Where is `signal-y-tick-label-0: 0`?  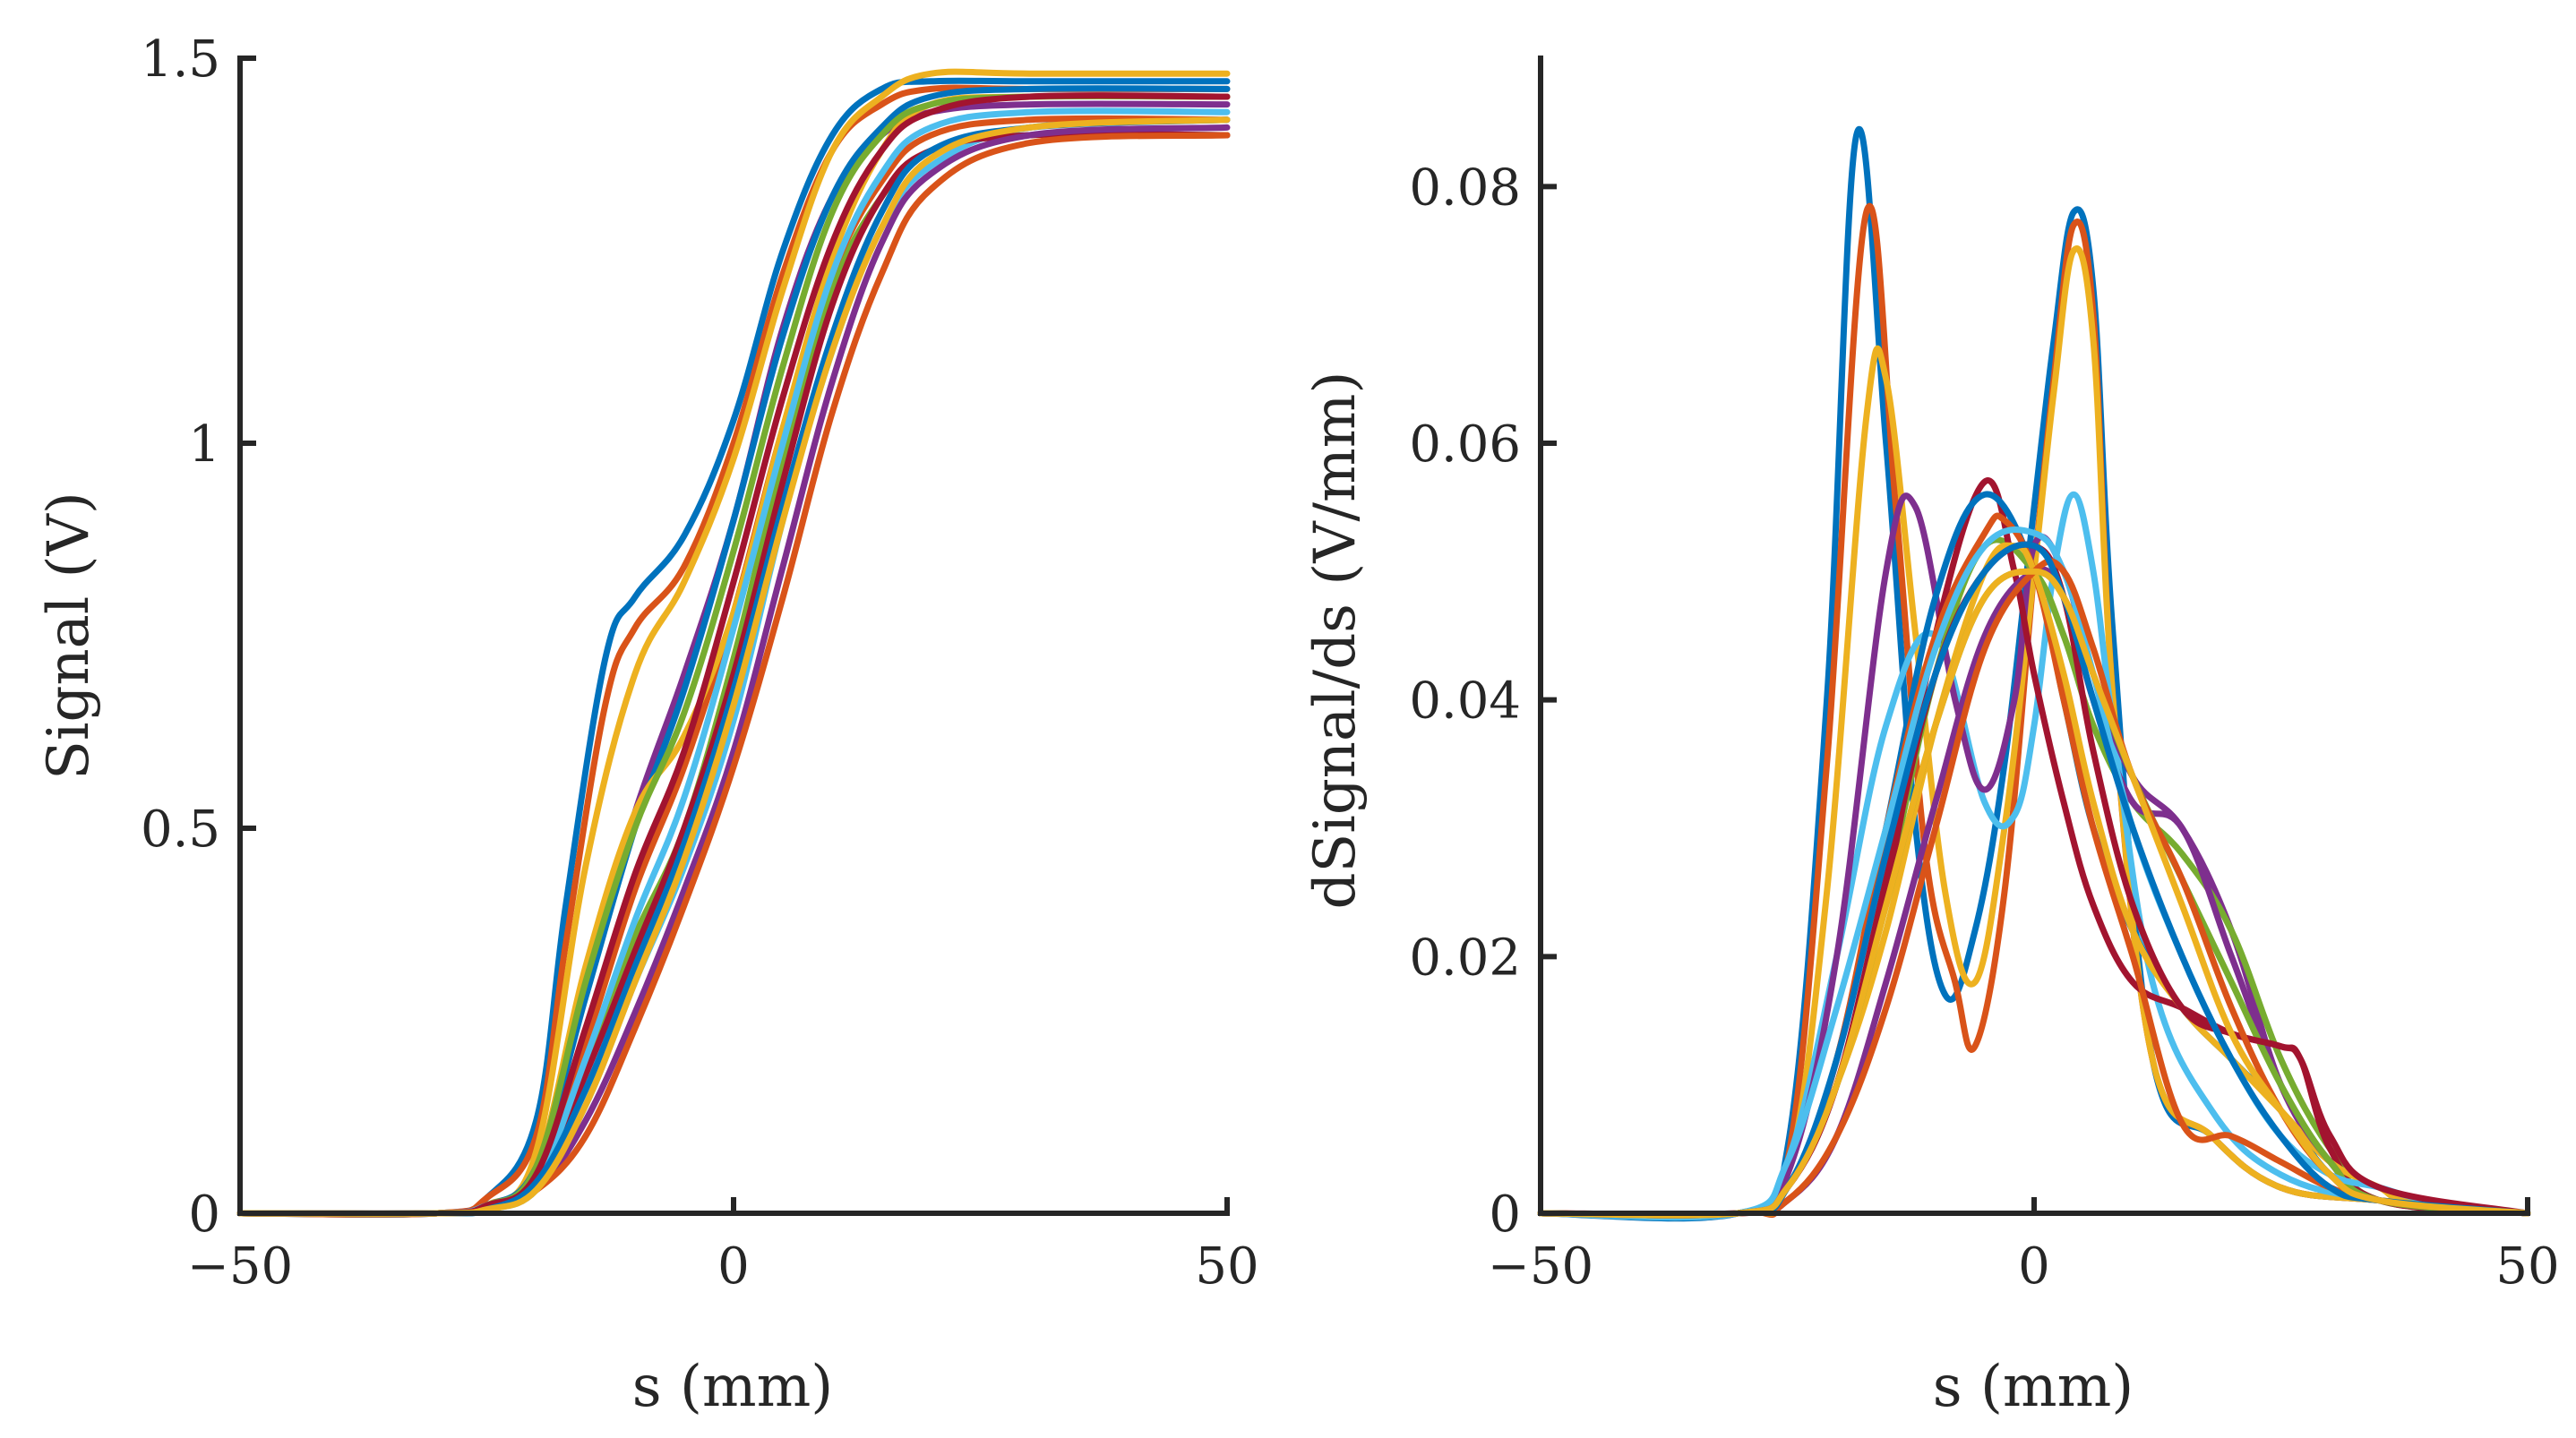 signal-y-tick-label-0: 0 is located at coordinates (204, 1214).